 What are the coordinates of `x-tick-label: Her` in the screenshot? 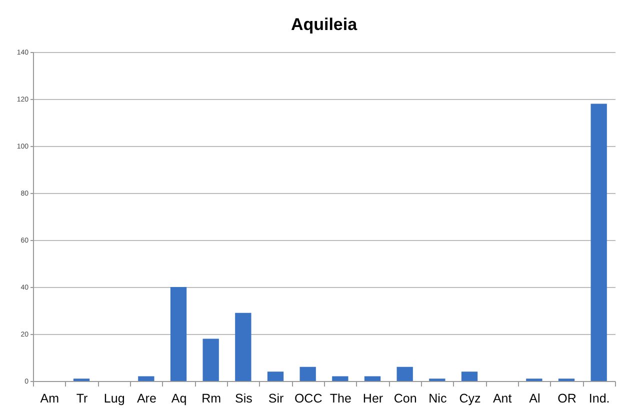 It's located at (373, 399).